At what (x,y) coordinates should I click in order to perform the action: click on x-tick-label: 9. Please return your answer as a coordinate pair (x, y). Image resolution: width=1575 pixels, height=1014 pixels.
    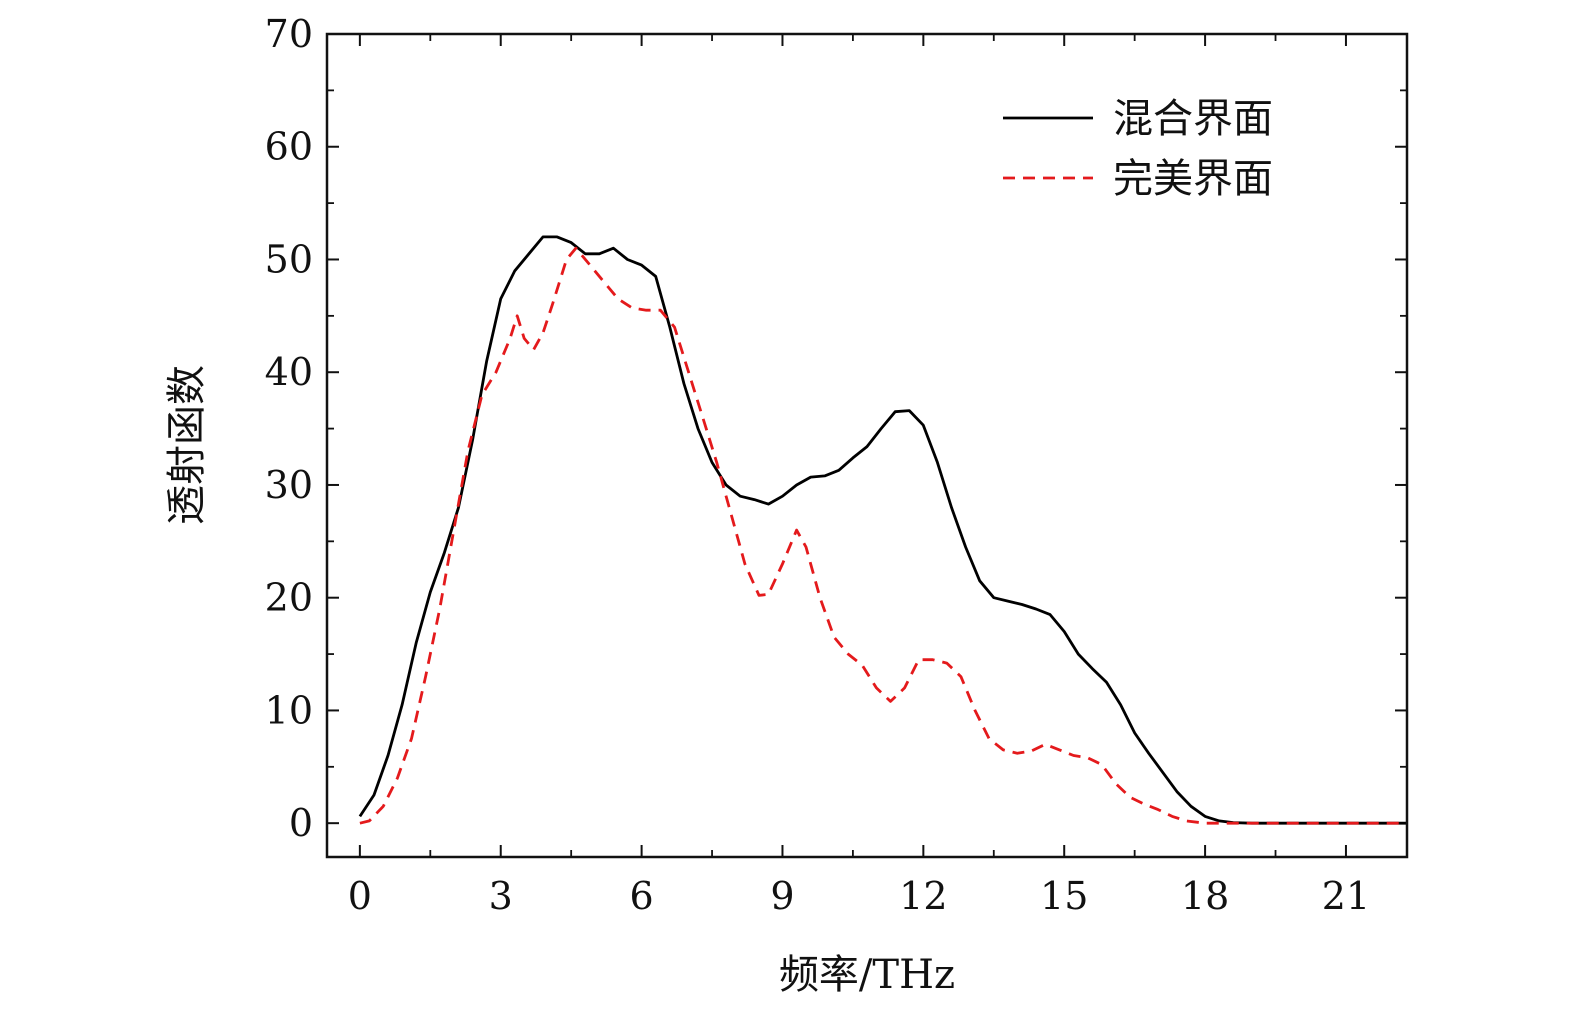
    Looking at the image, I should click on (782, 896).